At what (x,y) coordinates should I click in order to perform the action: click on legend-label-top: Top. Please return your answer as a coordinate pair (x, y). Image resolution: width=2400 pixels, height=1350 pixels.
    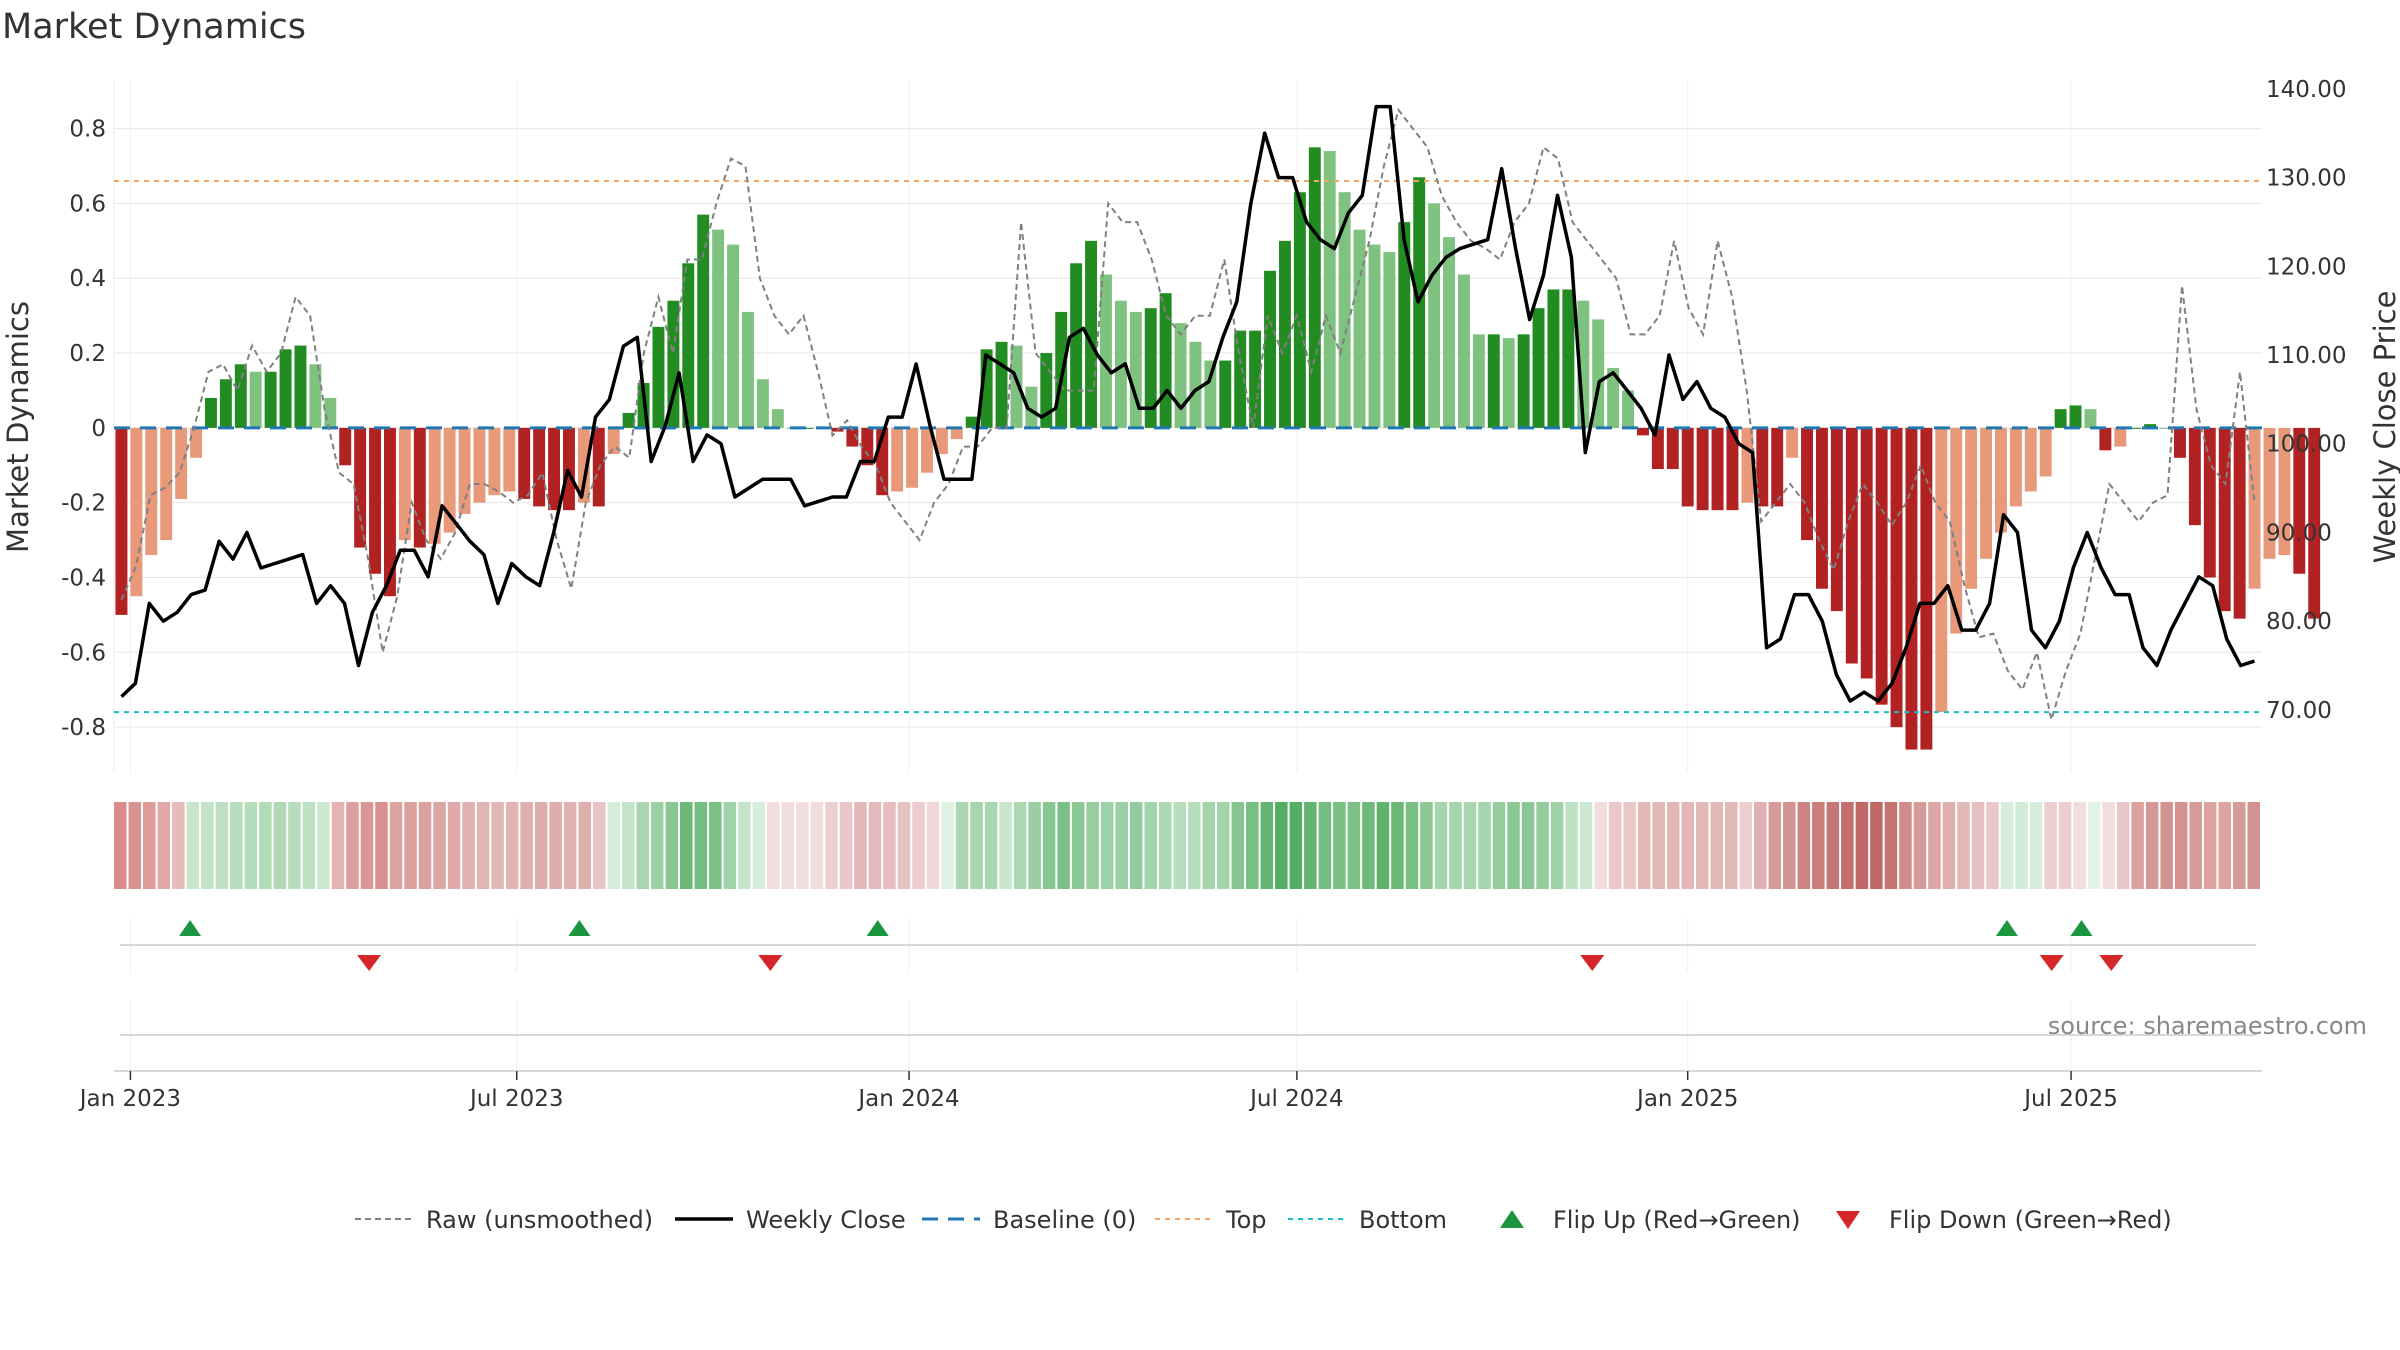
    Looking at the image, I should click on (1246, 1220).